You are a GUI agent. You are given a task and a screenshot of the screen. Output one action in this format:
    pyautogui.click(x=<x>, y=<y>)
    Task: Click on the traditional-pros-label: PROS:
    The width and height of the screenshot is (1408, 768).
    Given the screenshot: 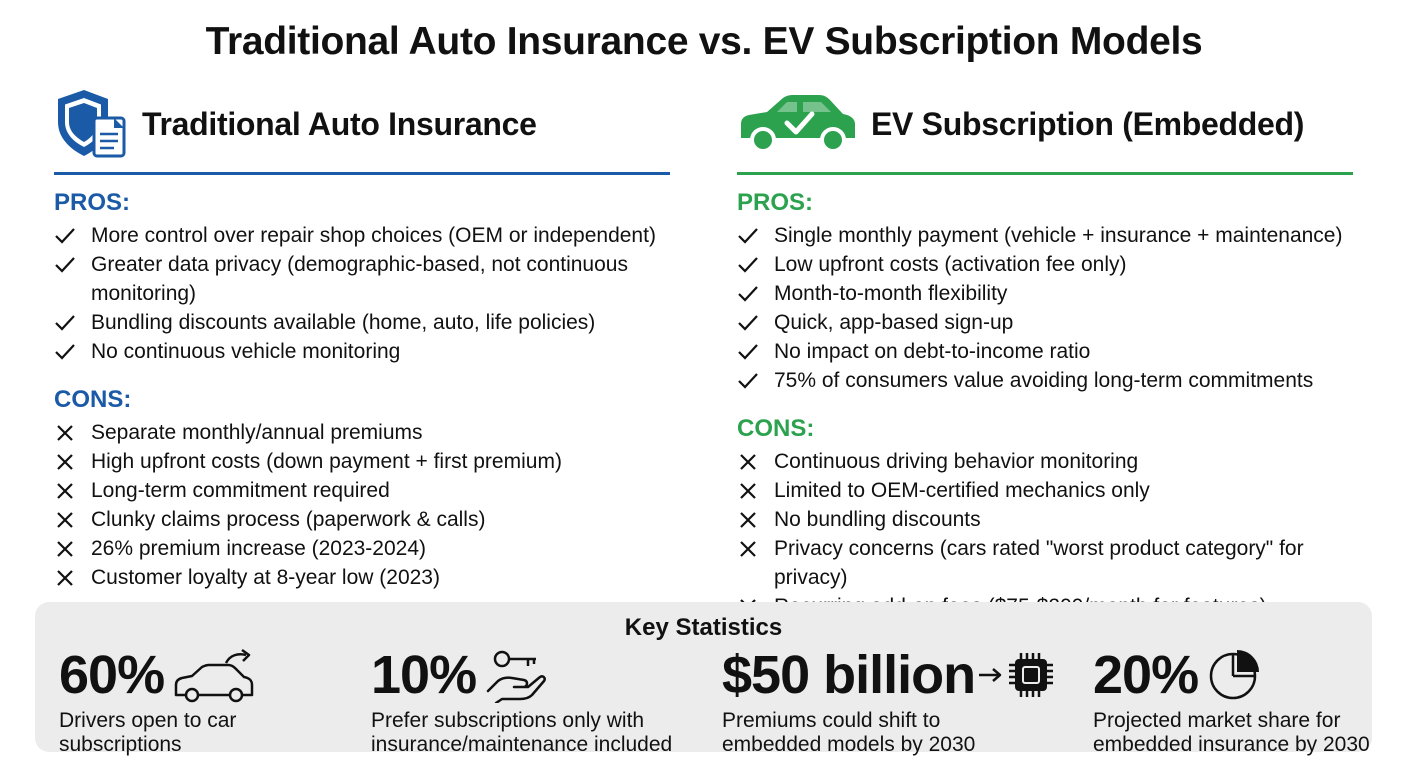 What is the action you would take?
    pyautogui.click(x=92, y=202)
    